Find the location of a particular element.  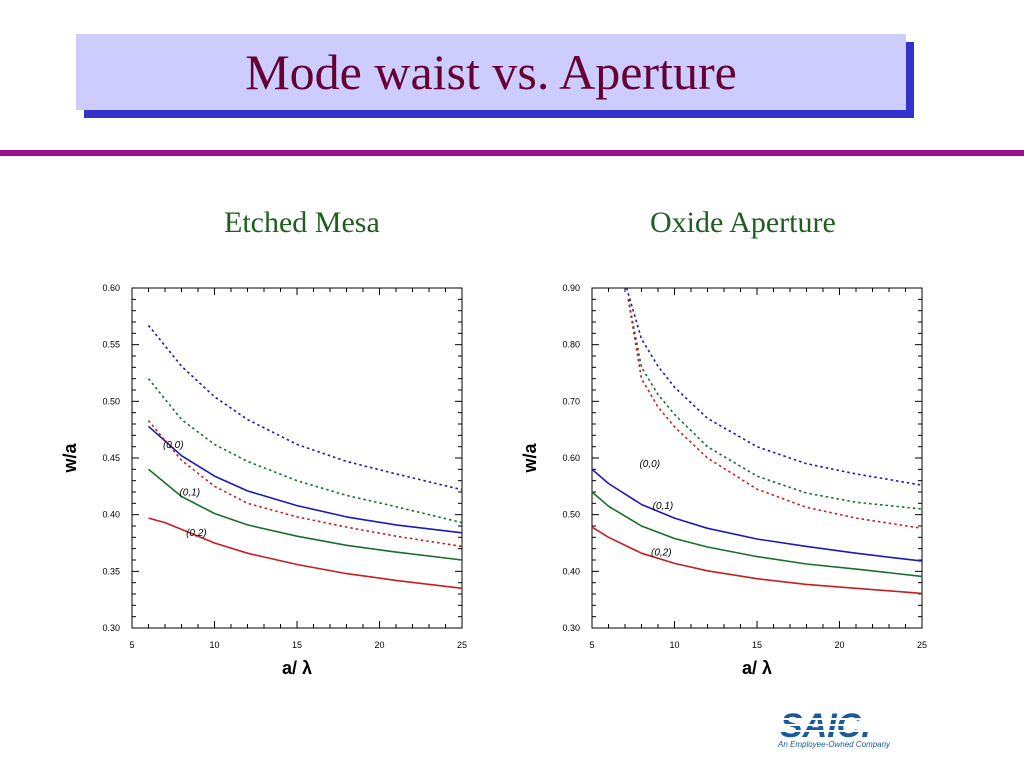

title-box: Mode waist vs. Aperture is located at coordinates (491, 72).